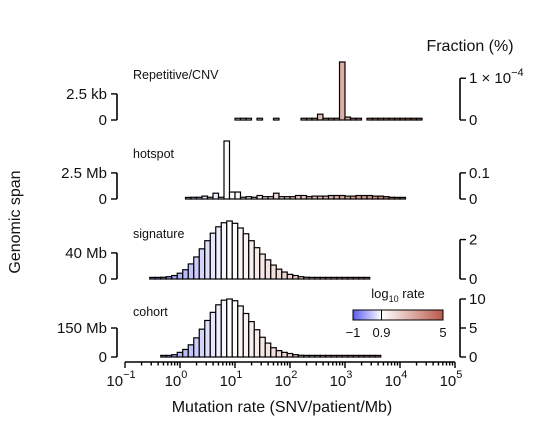 Image resolution: width=551 pixels, height=427 pixels. Describe the element at coordinates (86, 253) in the screenshot. I see `left-tick-label: 40 Mb` at that location.